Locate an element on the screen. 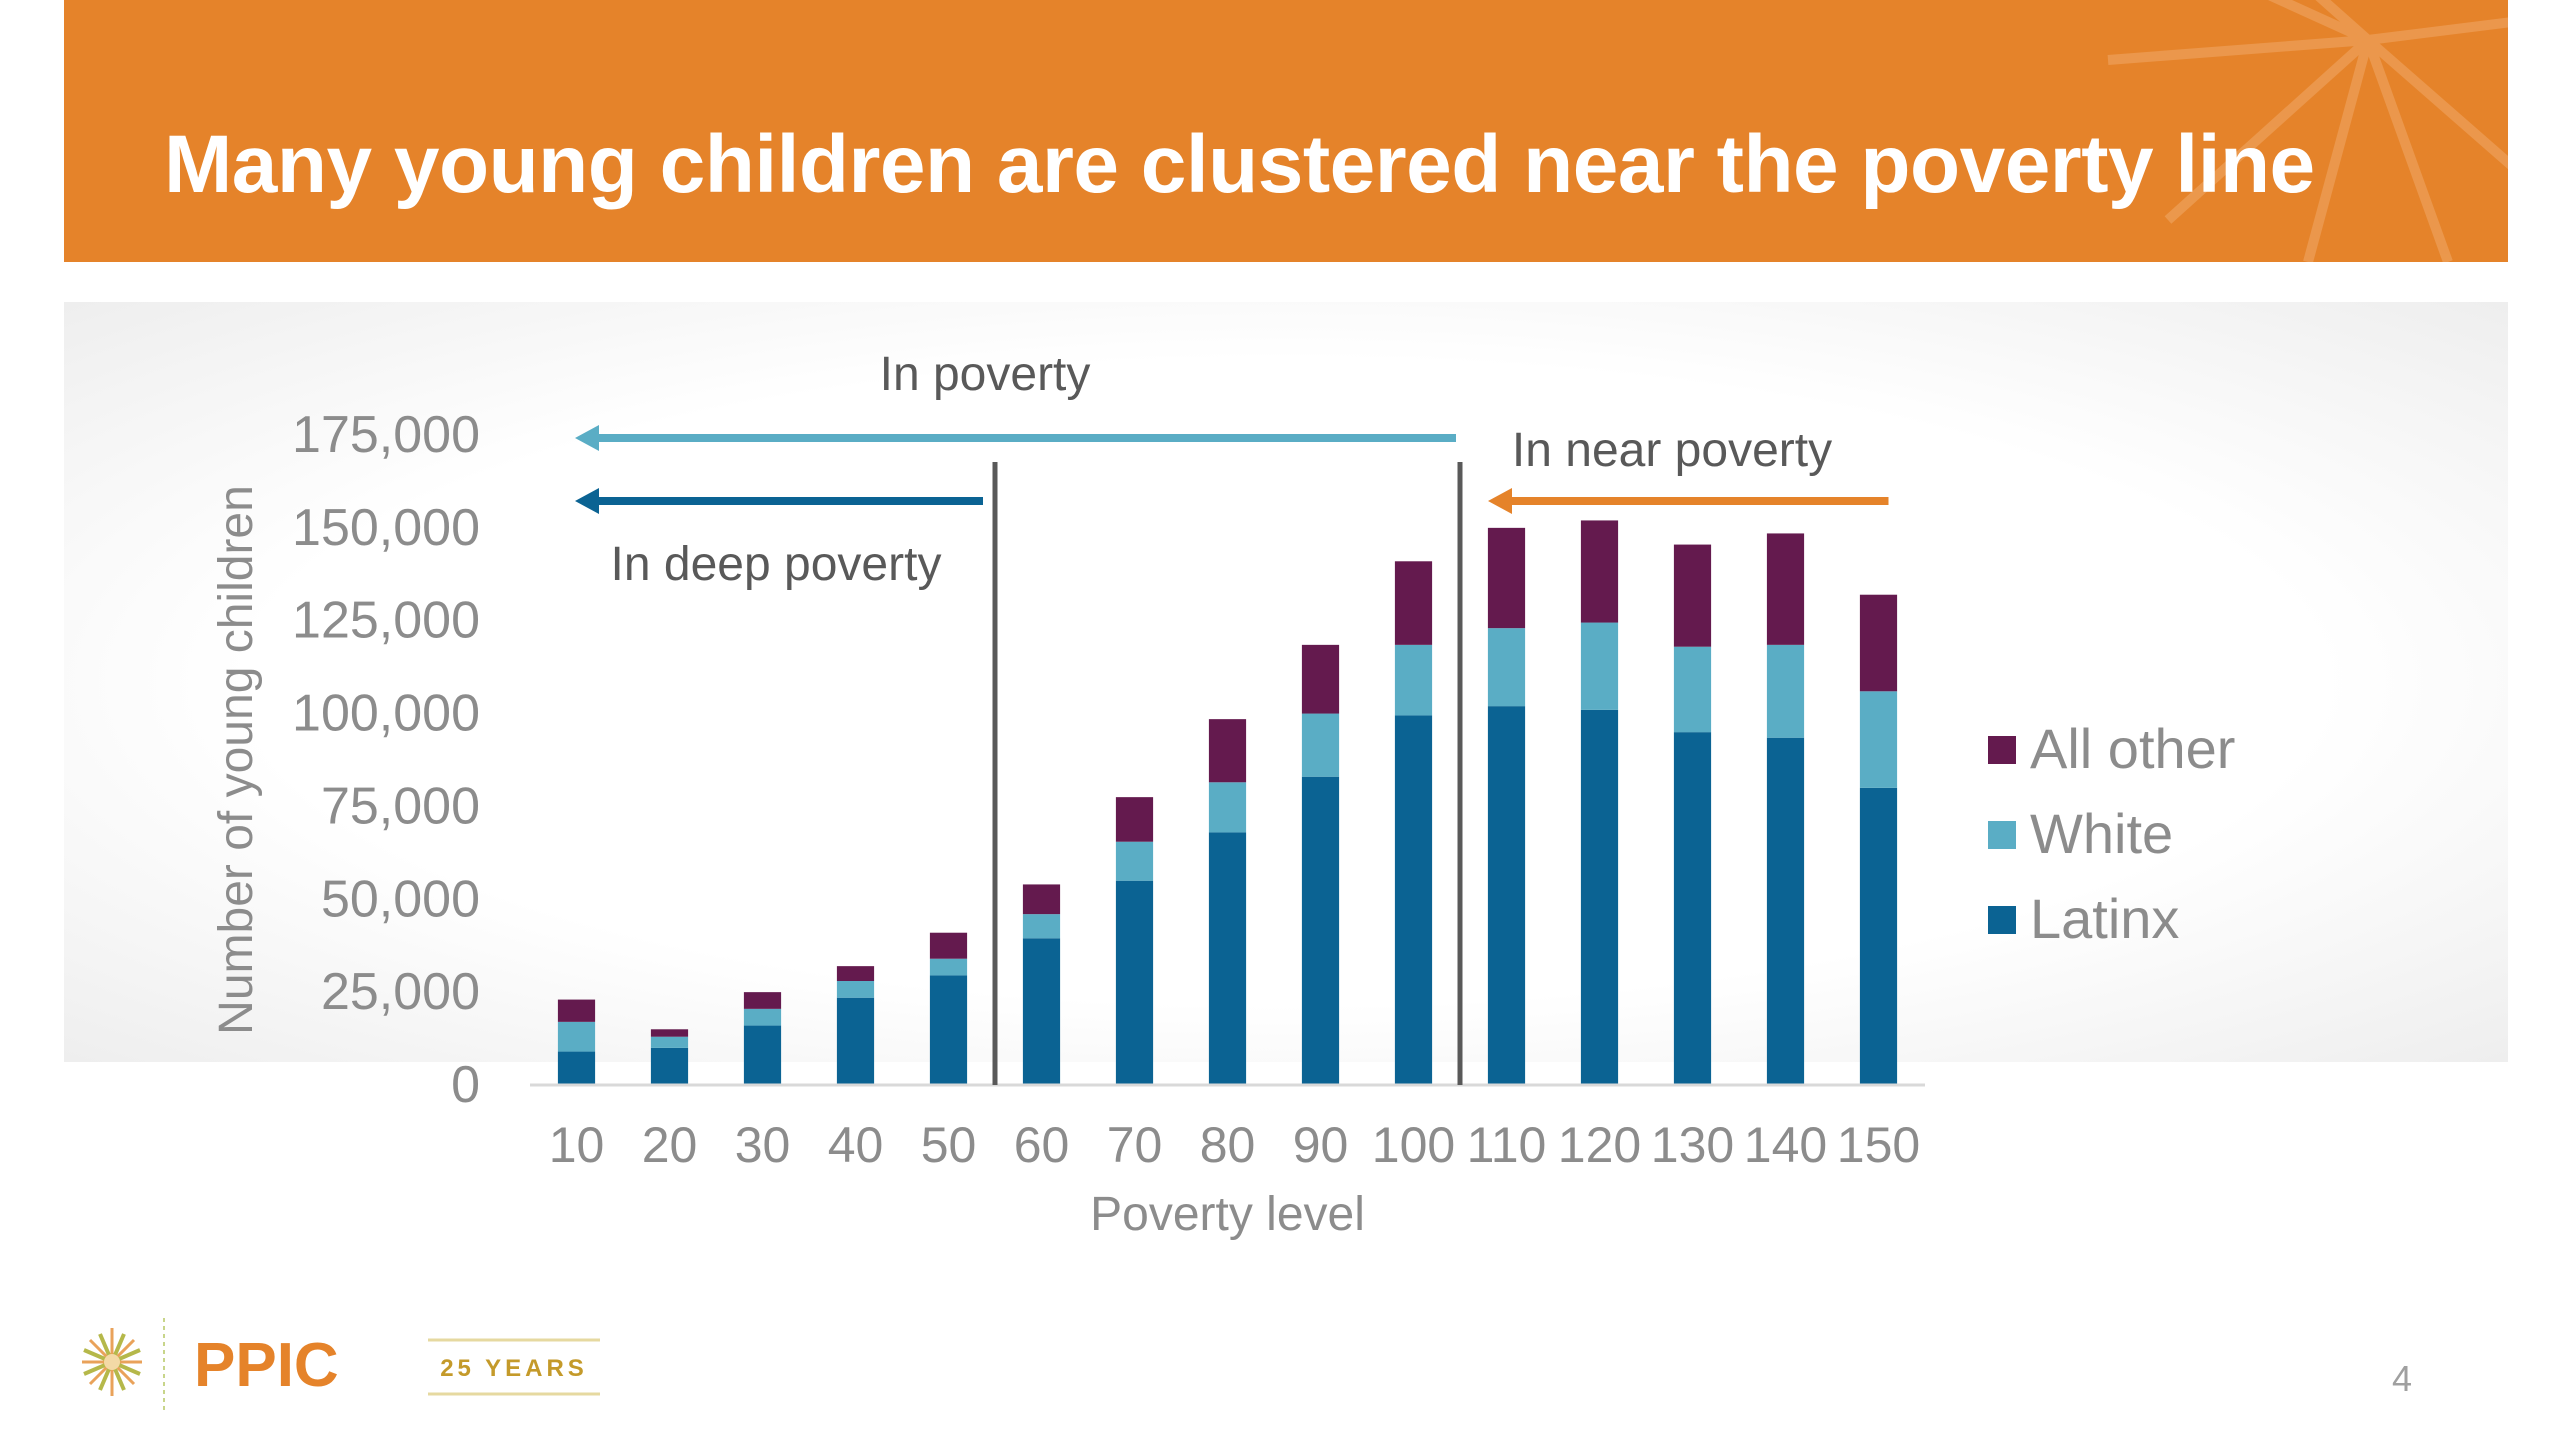  x-tick-label: 40 is located at coordinates (856, 1145).